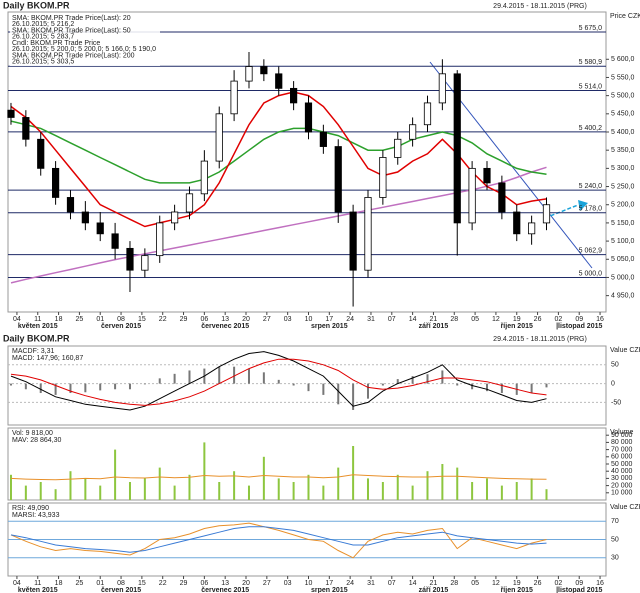 The height and width of the screenshot is (593, 640). I want to click on y-tick-label: 90 000, so click(622, 435).